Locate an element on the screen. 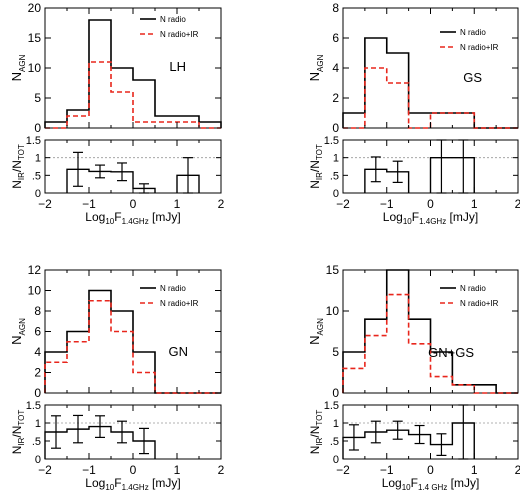 The height and width of the screenshot is (502, 520). y-tick-label: 20 is located at coordinates (35, 8).